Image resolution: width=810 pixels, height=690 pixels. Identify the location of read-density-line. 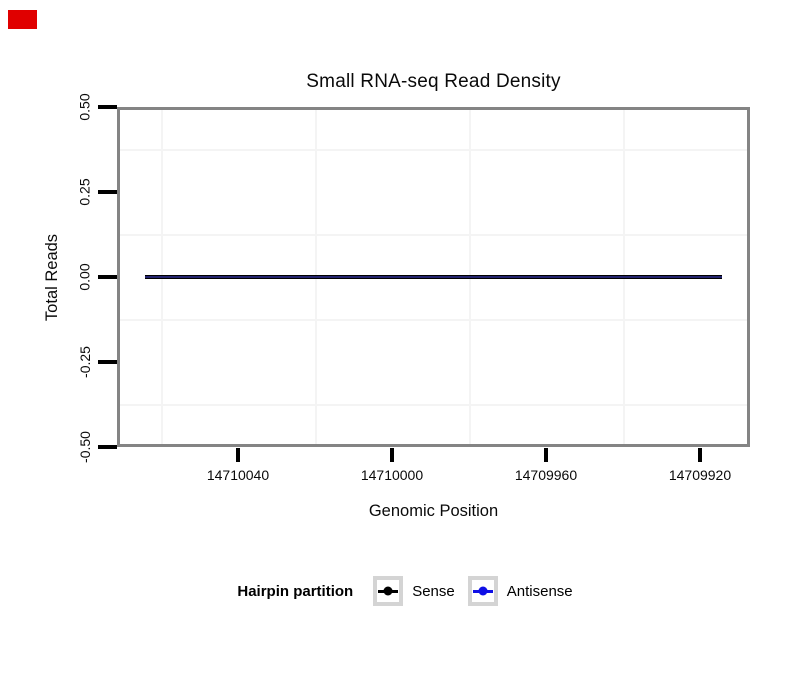
(433, 277).